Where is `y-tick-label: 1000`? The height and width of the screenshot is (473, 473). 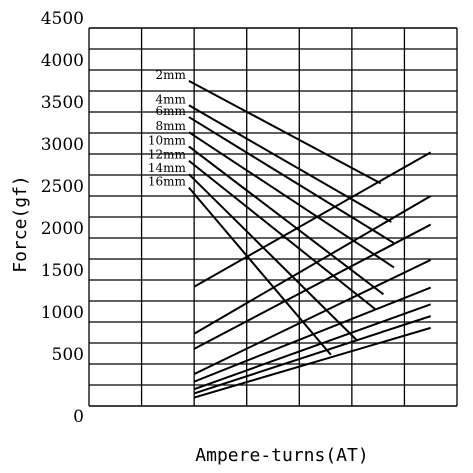 y-tick-label: 1000 is located at coordinates (62, 313).